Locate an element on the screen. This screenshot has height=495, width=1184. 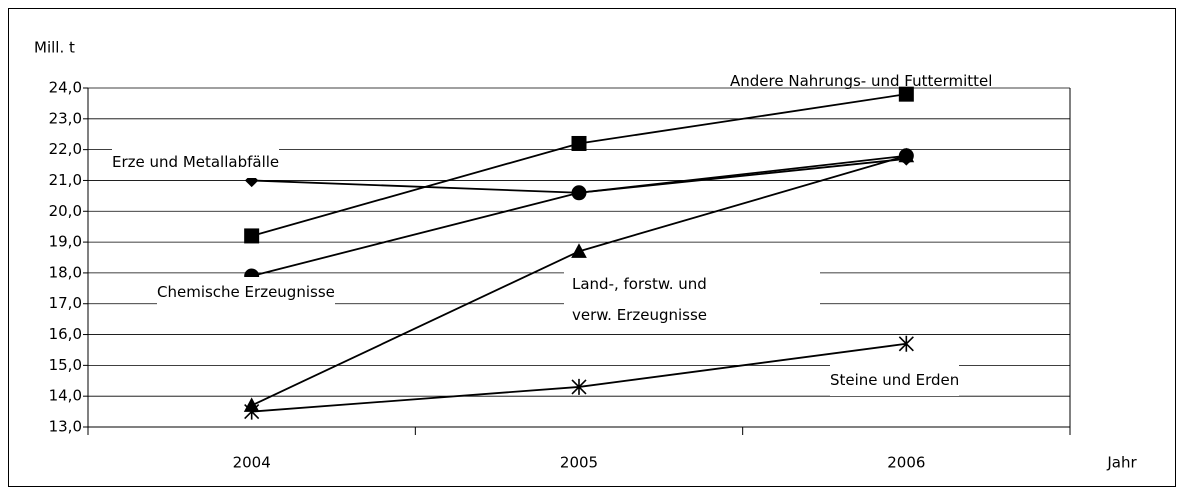
y-tick-label: 21,0 is located at coordinates (65, 180).